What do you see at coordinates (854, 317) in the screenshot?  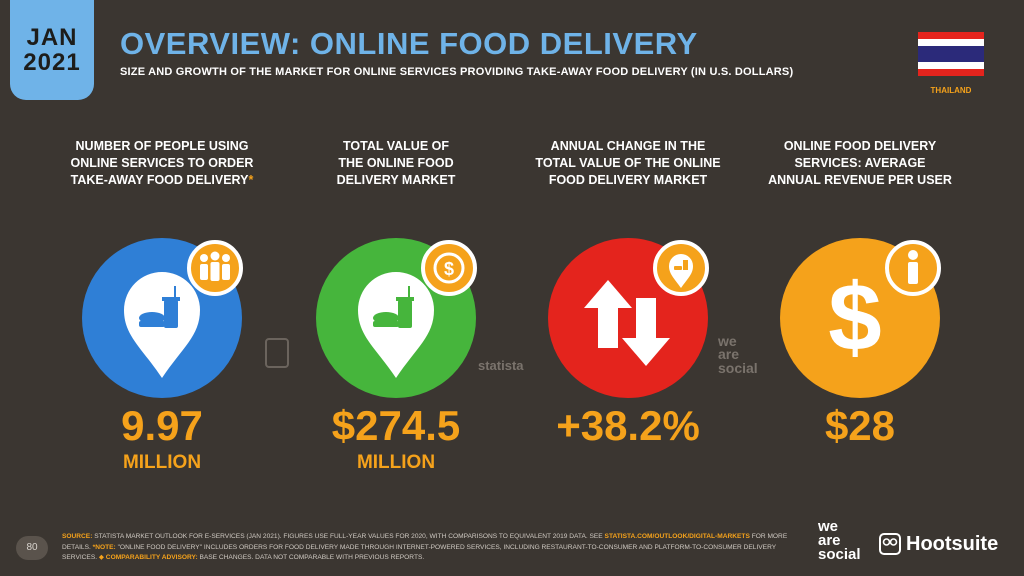 I see `dollar-sign-icon: $` at bounding box center [854, 317].